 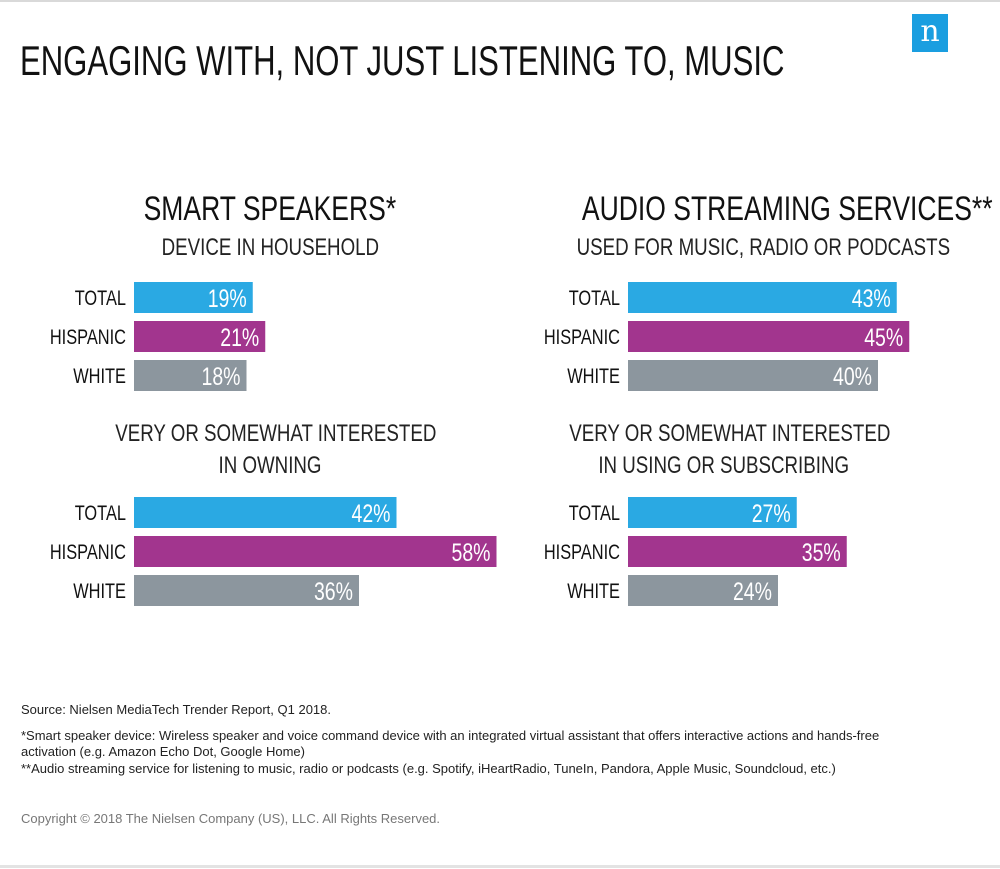 What do you see at coordinates (821, 553) in the screenshot?
I see `data-label-hispanic: 35%` at bounding box center [821, 553].